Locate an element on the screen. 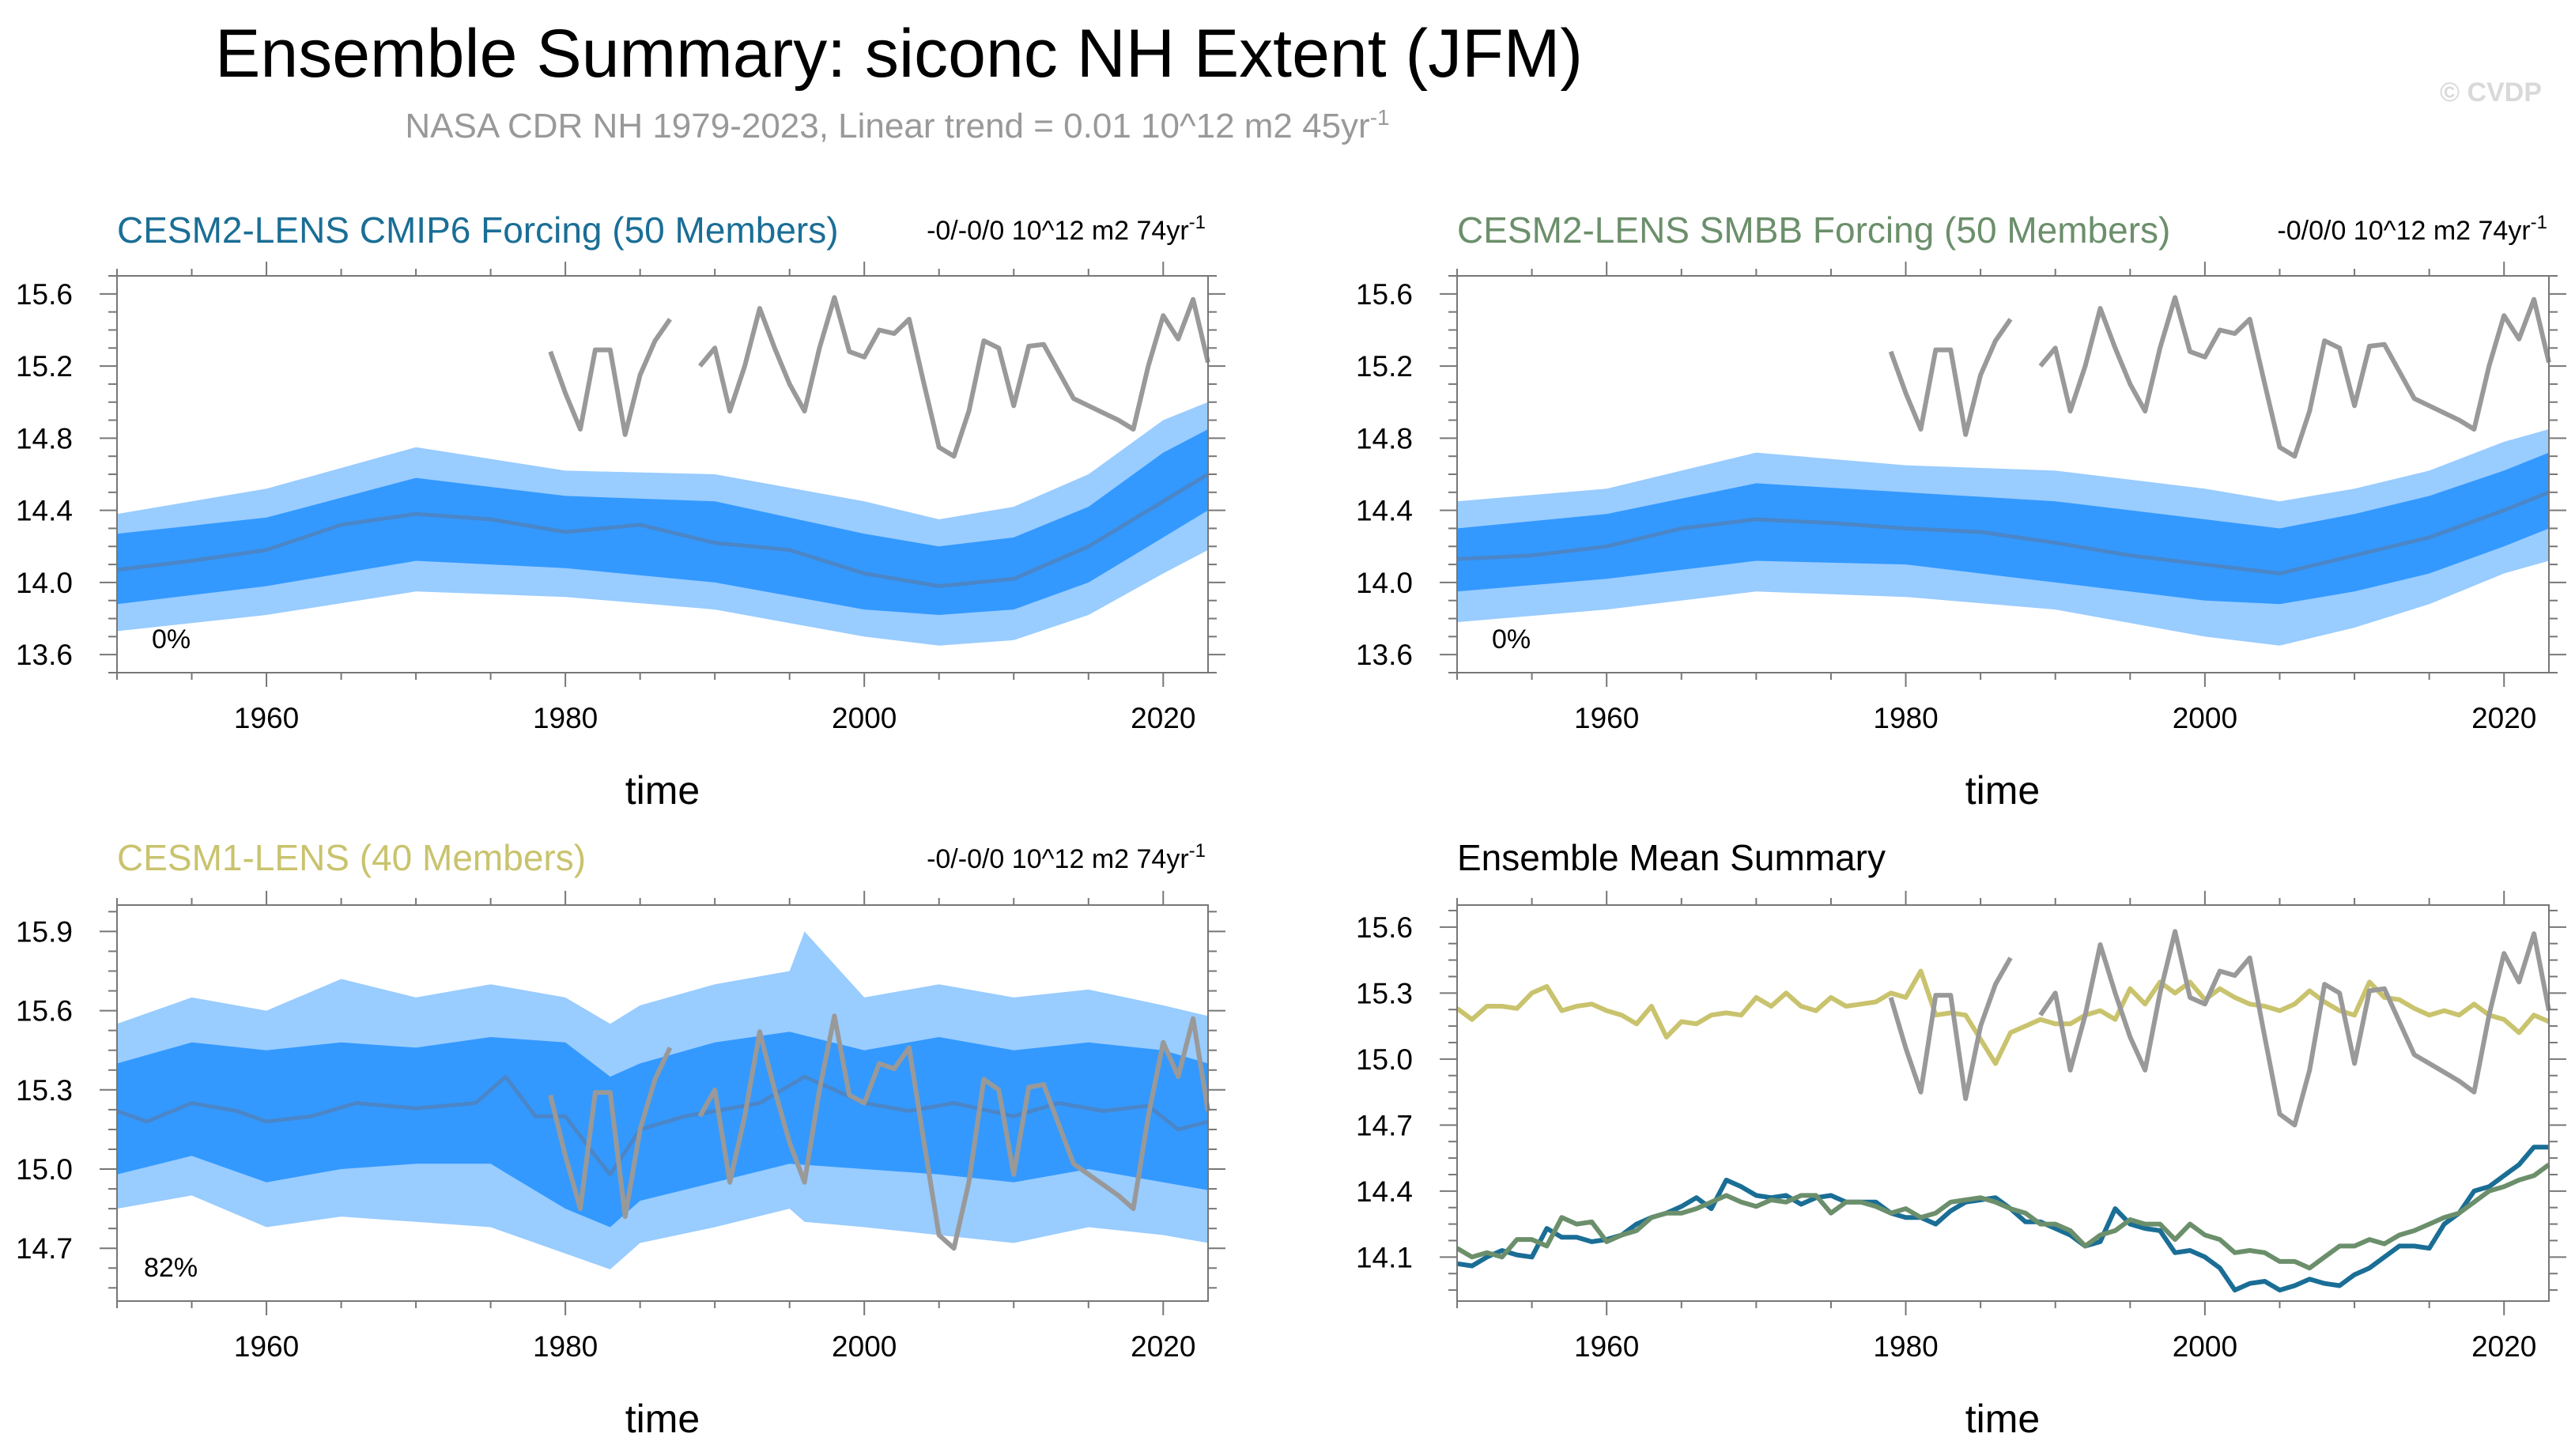 The image size is (2575, 1456). y-tick-label: 15.9 is located at coordinates (44, 932).